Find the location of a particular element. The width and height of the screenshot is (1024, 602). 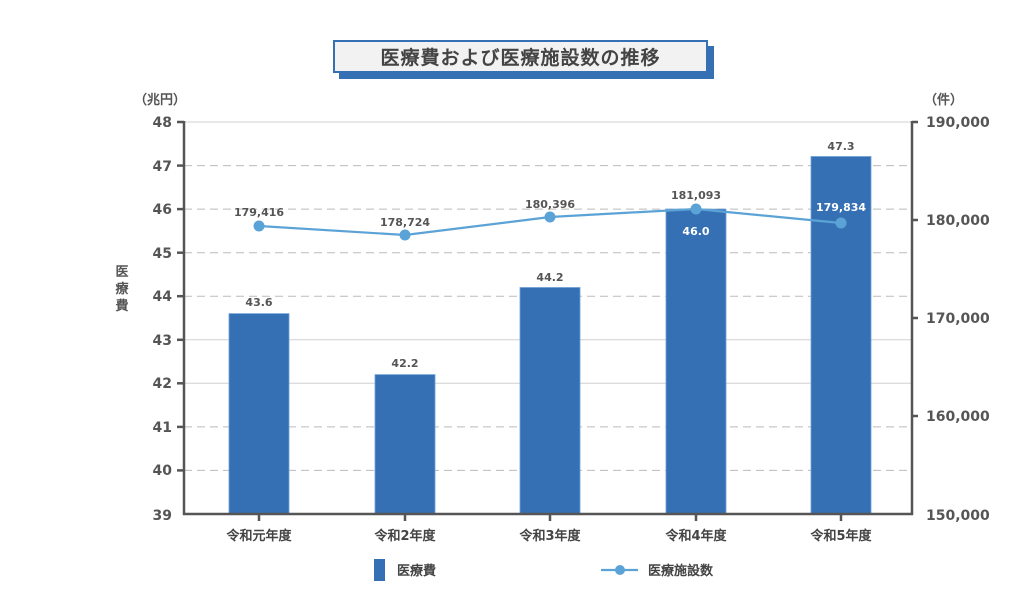

left-axis-title-char: 療 is located at coordinates (122, 289).